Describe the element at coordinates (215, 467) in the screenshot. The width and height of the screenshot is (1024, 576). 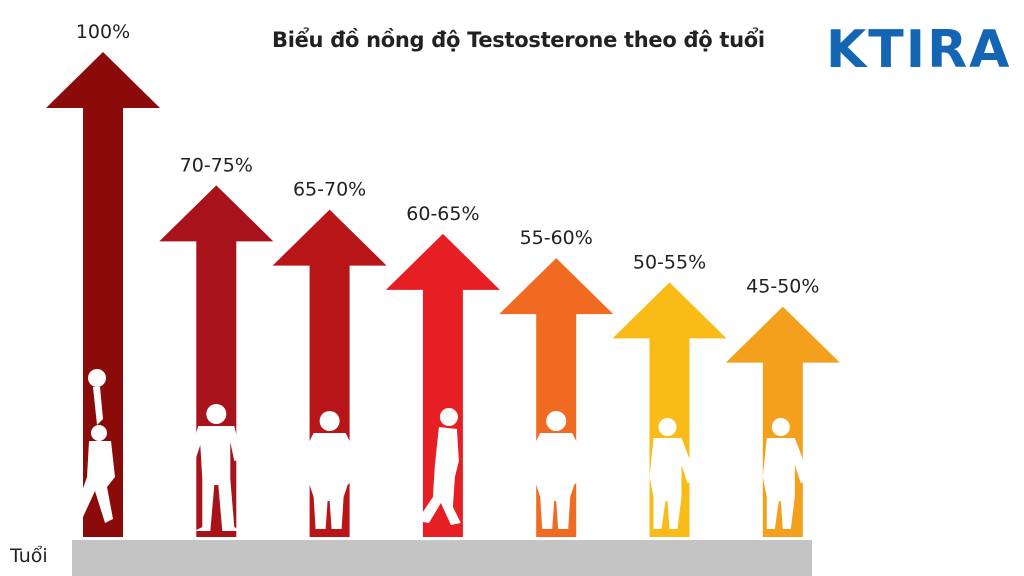
I see `standing-man-icon` at that location.